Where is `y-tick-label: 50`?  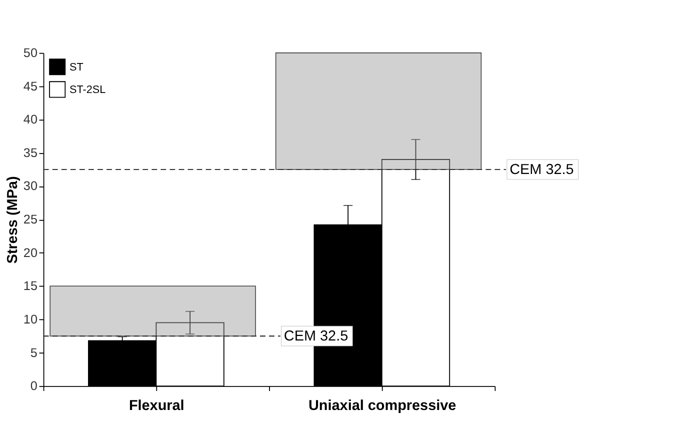 y-tick-label: 50 is located at coordinates (30, 53).